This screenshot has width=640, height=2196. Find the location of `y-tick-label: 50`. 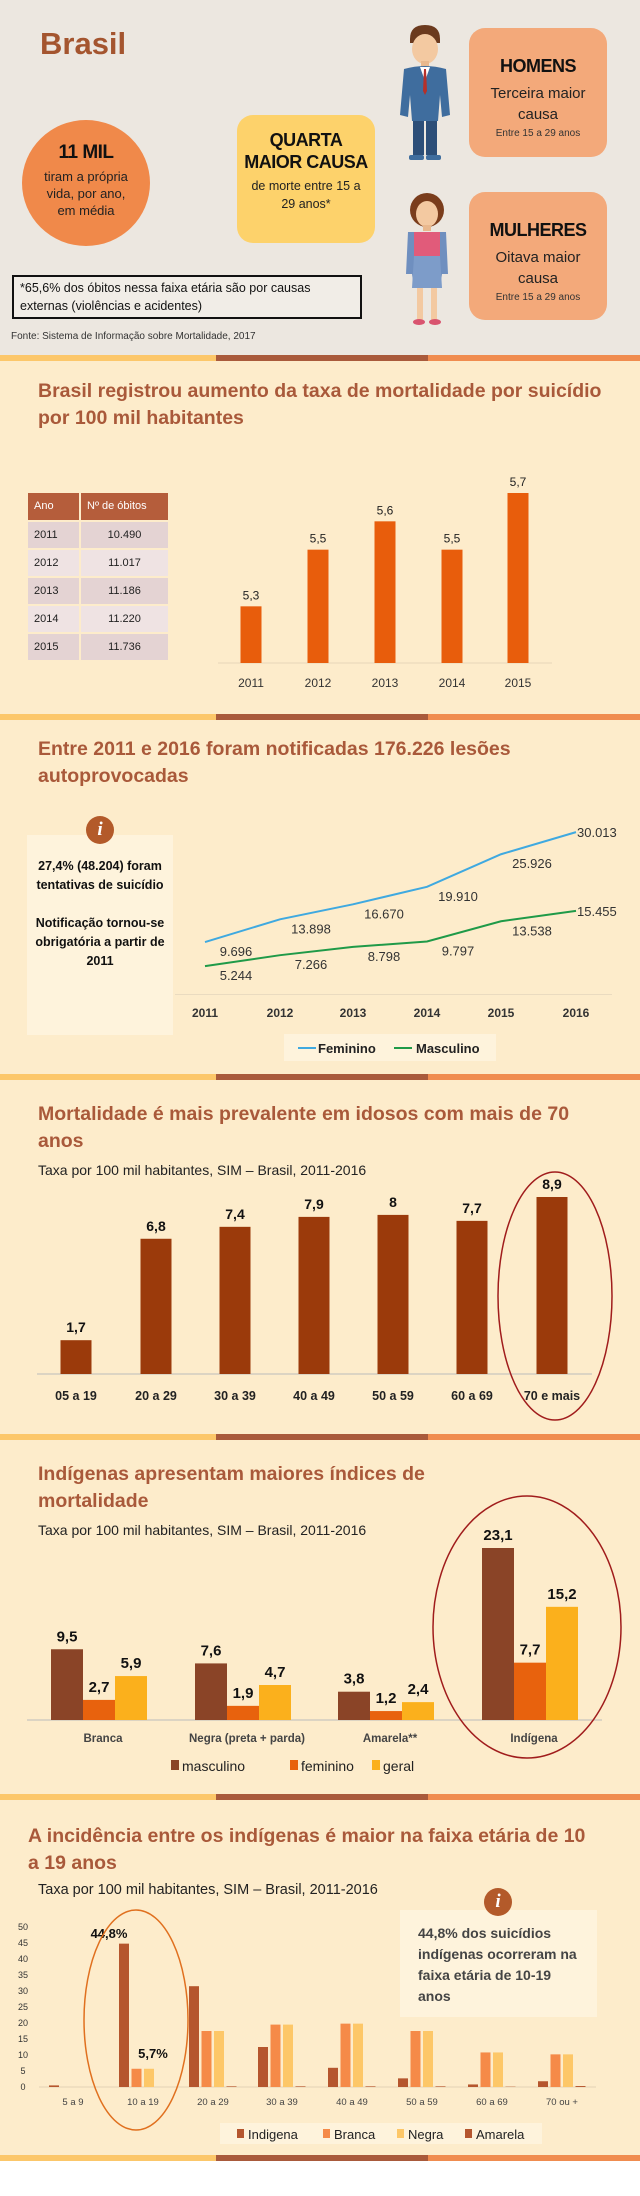

y-tick-label: 50 is located at coordinates (23, 1927).